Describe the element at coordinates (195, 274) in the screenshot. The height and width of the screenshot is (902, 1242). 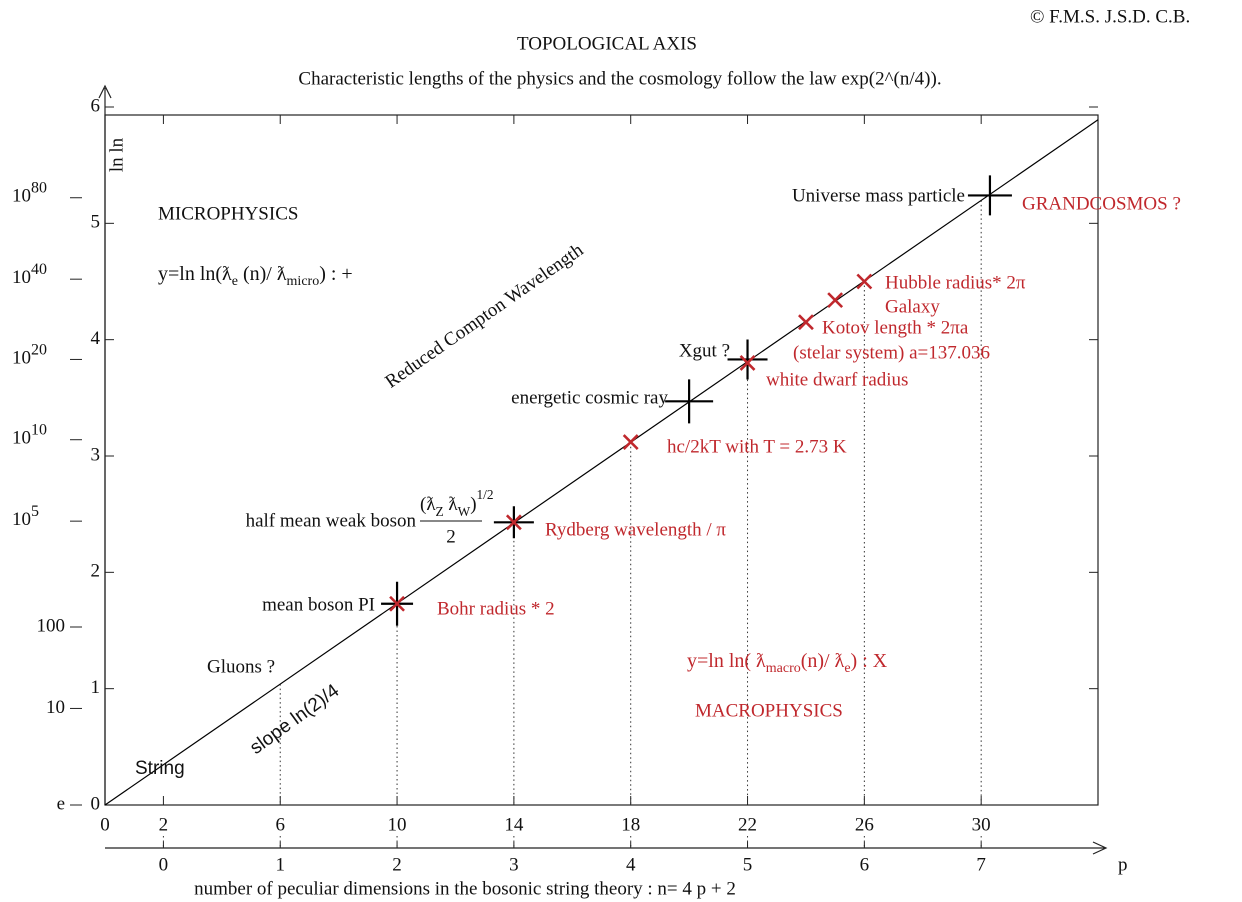
I see `formula-part: y=ln ln(ƛ` at that location.